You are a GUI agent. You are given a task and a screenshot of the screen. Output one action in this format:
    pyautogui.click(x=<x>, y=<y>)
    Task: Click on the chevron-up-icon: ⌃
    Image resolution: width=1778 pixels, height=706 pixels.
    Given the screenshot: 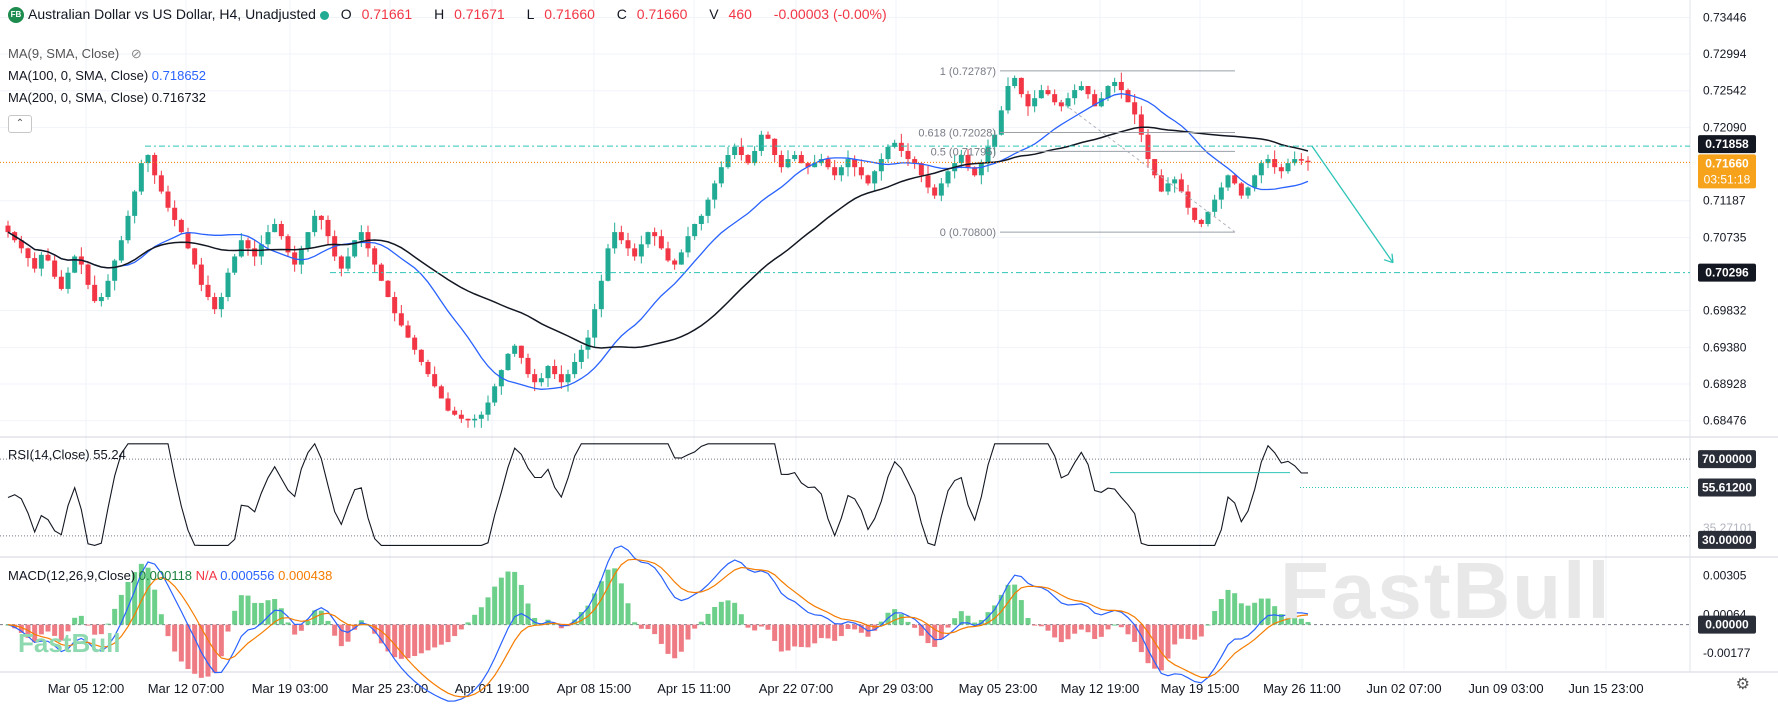 What is the action you would take?
    pyautogui.click(x=20, y=123)
    